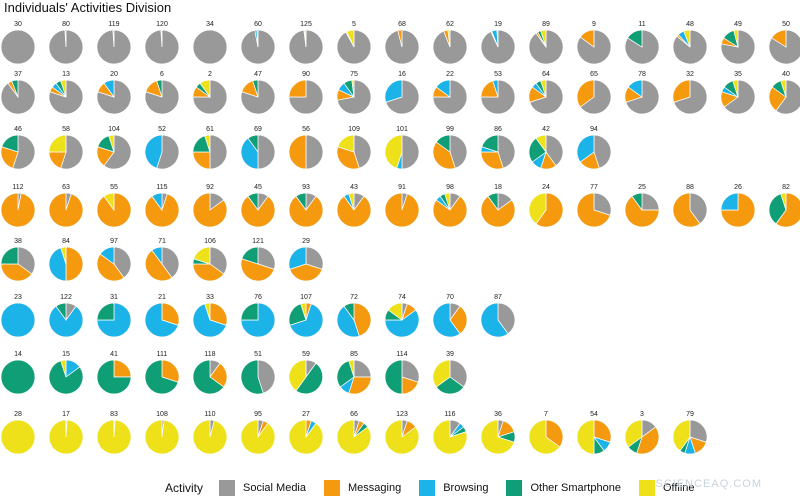 This screenshot has height=500, width=800. What do you see at coordinates (450, 297) in the screenshot?
I see `pie-label-70: 70` at bounding box center [450, 297].